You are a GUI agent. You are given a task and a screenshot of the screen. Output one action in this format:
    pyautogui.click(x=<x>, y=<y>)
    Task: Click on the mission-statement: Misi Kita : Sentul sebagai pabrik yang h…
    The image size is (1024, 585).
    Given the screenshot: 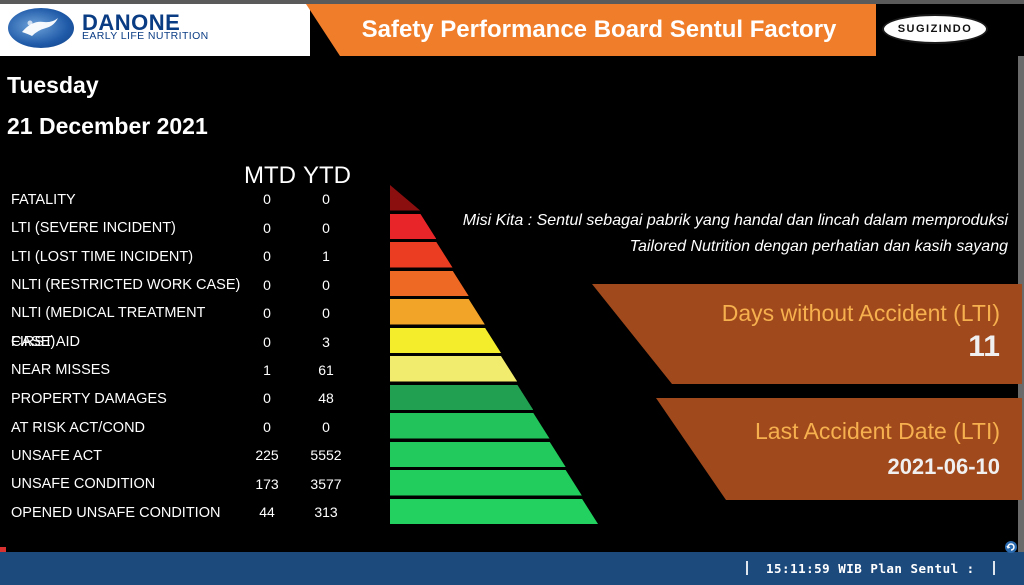 What is the action you would take?
    pyautogui.click(x=709, y=234)
    